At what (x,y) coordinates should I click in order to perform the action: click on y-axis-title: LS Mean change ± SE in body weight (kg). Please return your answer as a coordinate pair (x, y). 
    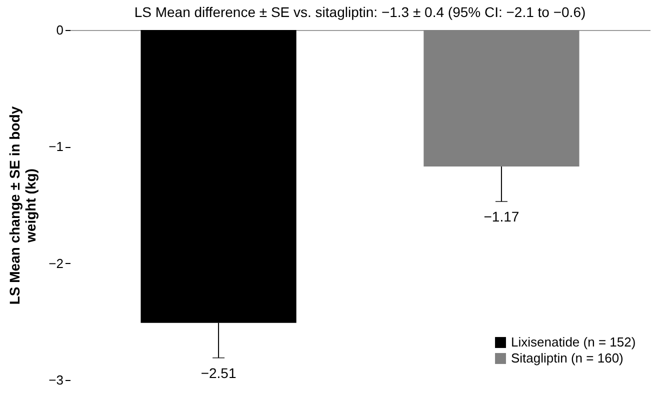
    Looking at the image, I should click on (22, 205).